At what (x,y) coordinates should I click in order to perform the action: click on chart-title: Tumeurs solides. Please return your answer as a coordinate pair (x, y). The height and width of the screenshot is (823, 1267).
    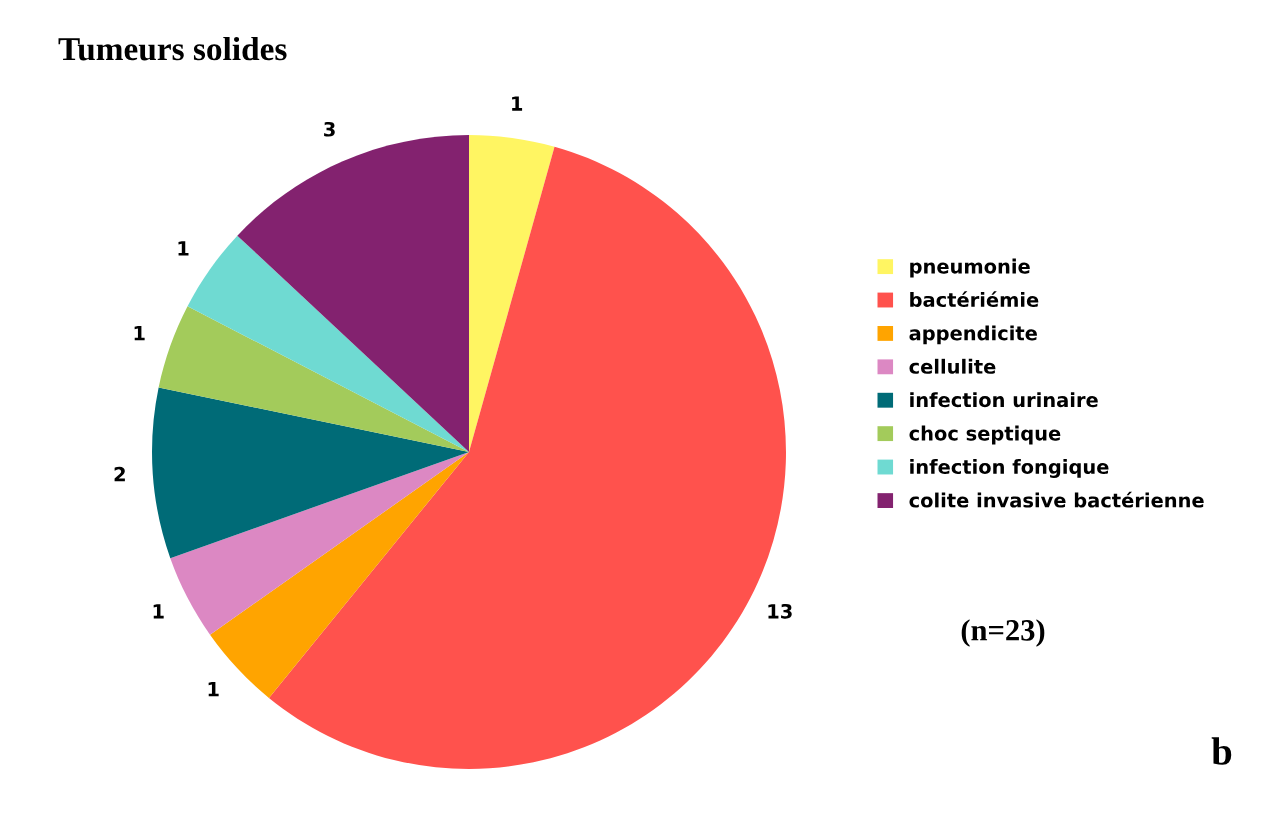
    Looking at the image, I should click on (172, 48).